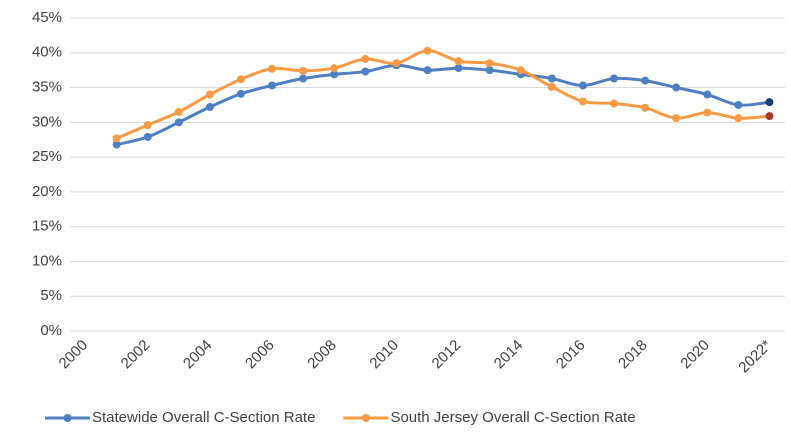  What do you see at coordinates (51, 330) in the screenshot?
I see `y-tick-label: 0%` at bounding box center [51, 330].